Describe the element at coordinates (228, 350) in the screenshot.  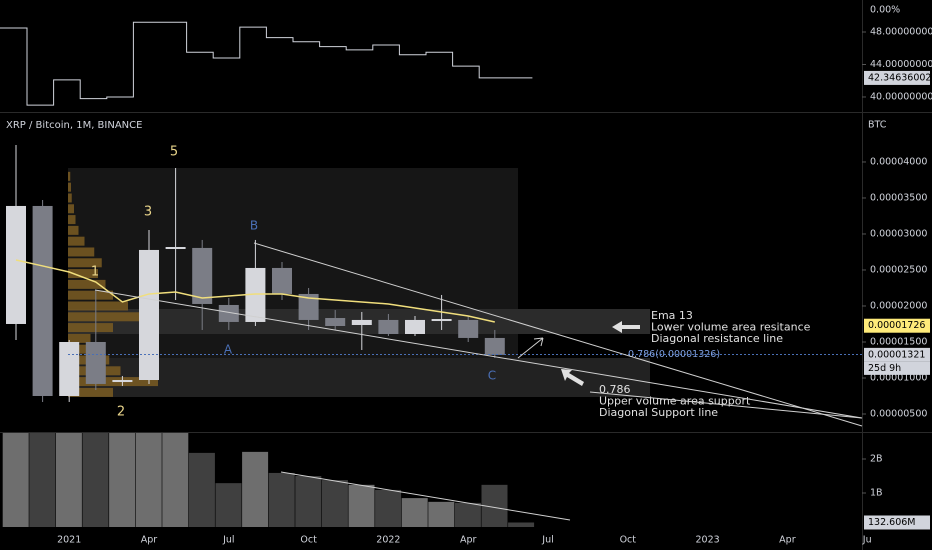
I see `wave-label: A` at that location.